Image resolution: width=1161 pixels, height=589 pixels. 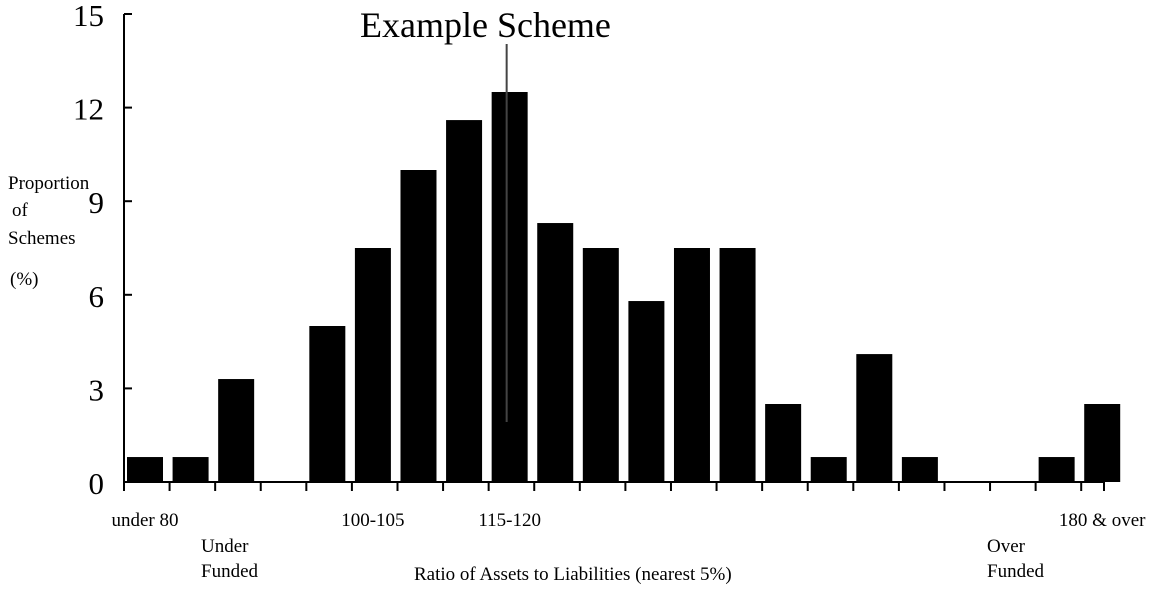 What do you see at coordinates (509, 520) in the screenshot?
I see `x-tick-label: 115-120` at bounding box center [509, 520].